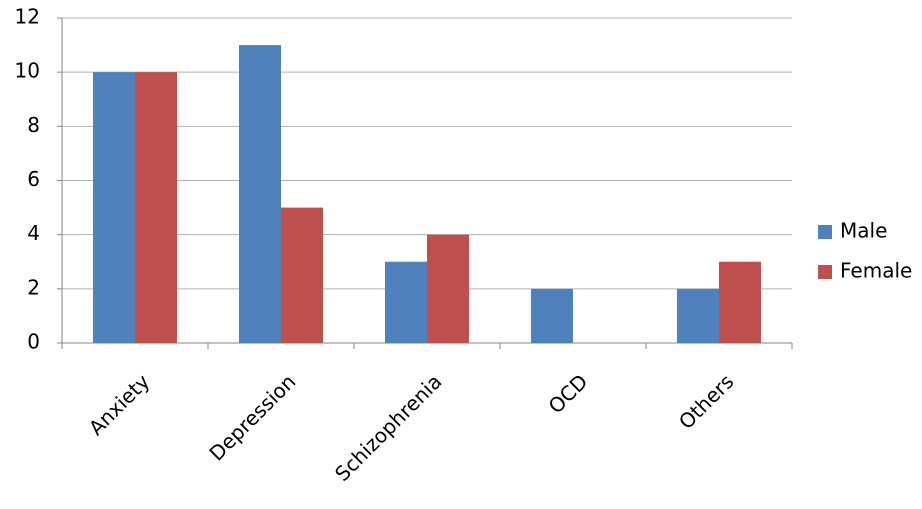  I want to click on x-tick-label: Others, so click(706, 401).